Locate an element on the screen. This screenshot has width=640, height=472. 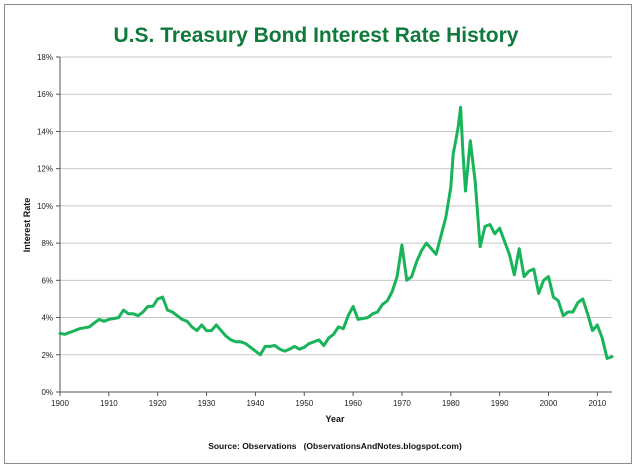
x-axis-label: Year is located at coordinates (335, 419).